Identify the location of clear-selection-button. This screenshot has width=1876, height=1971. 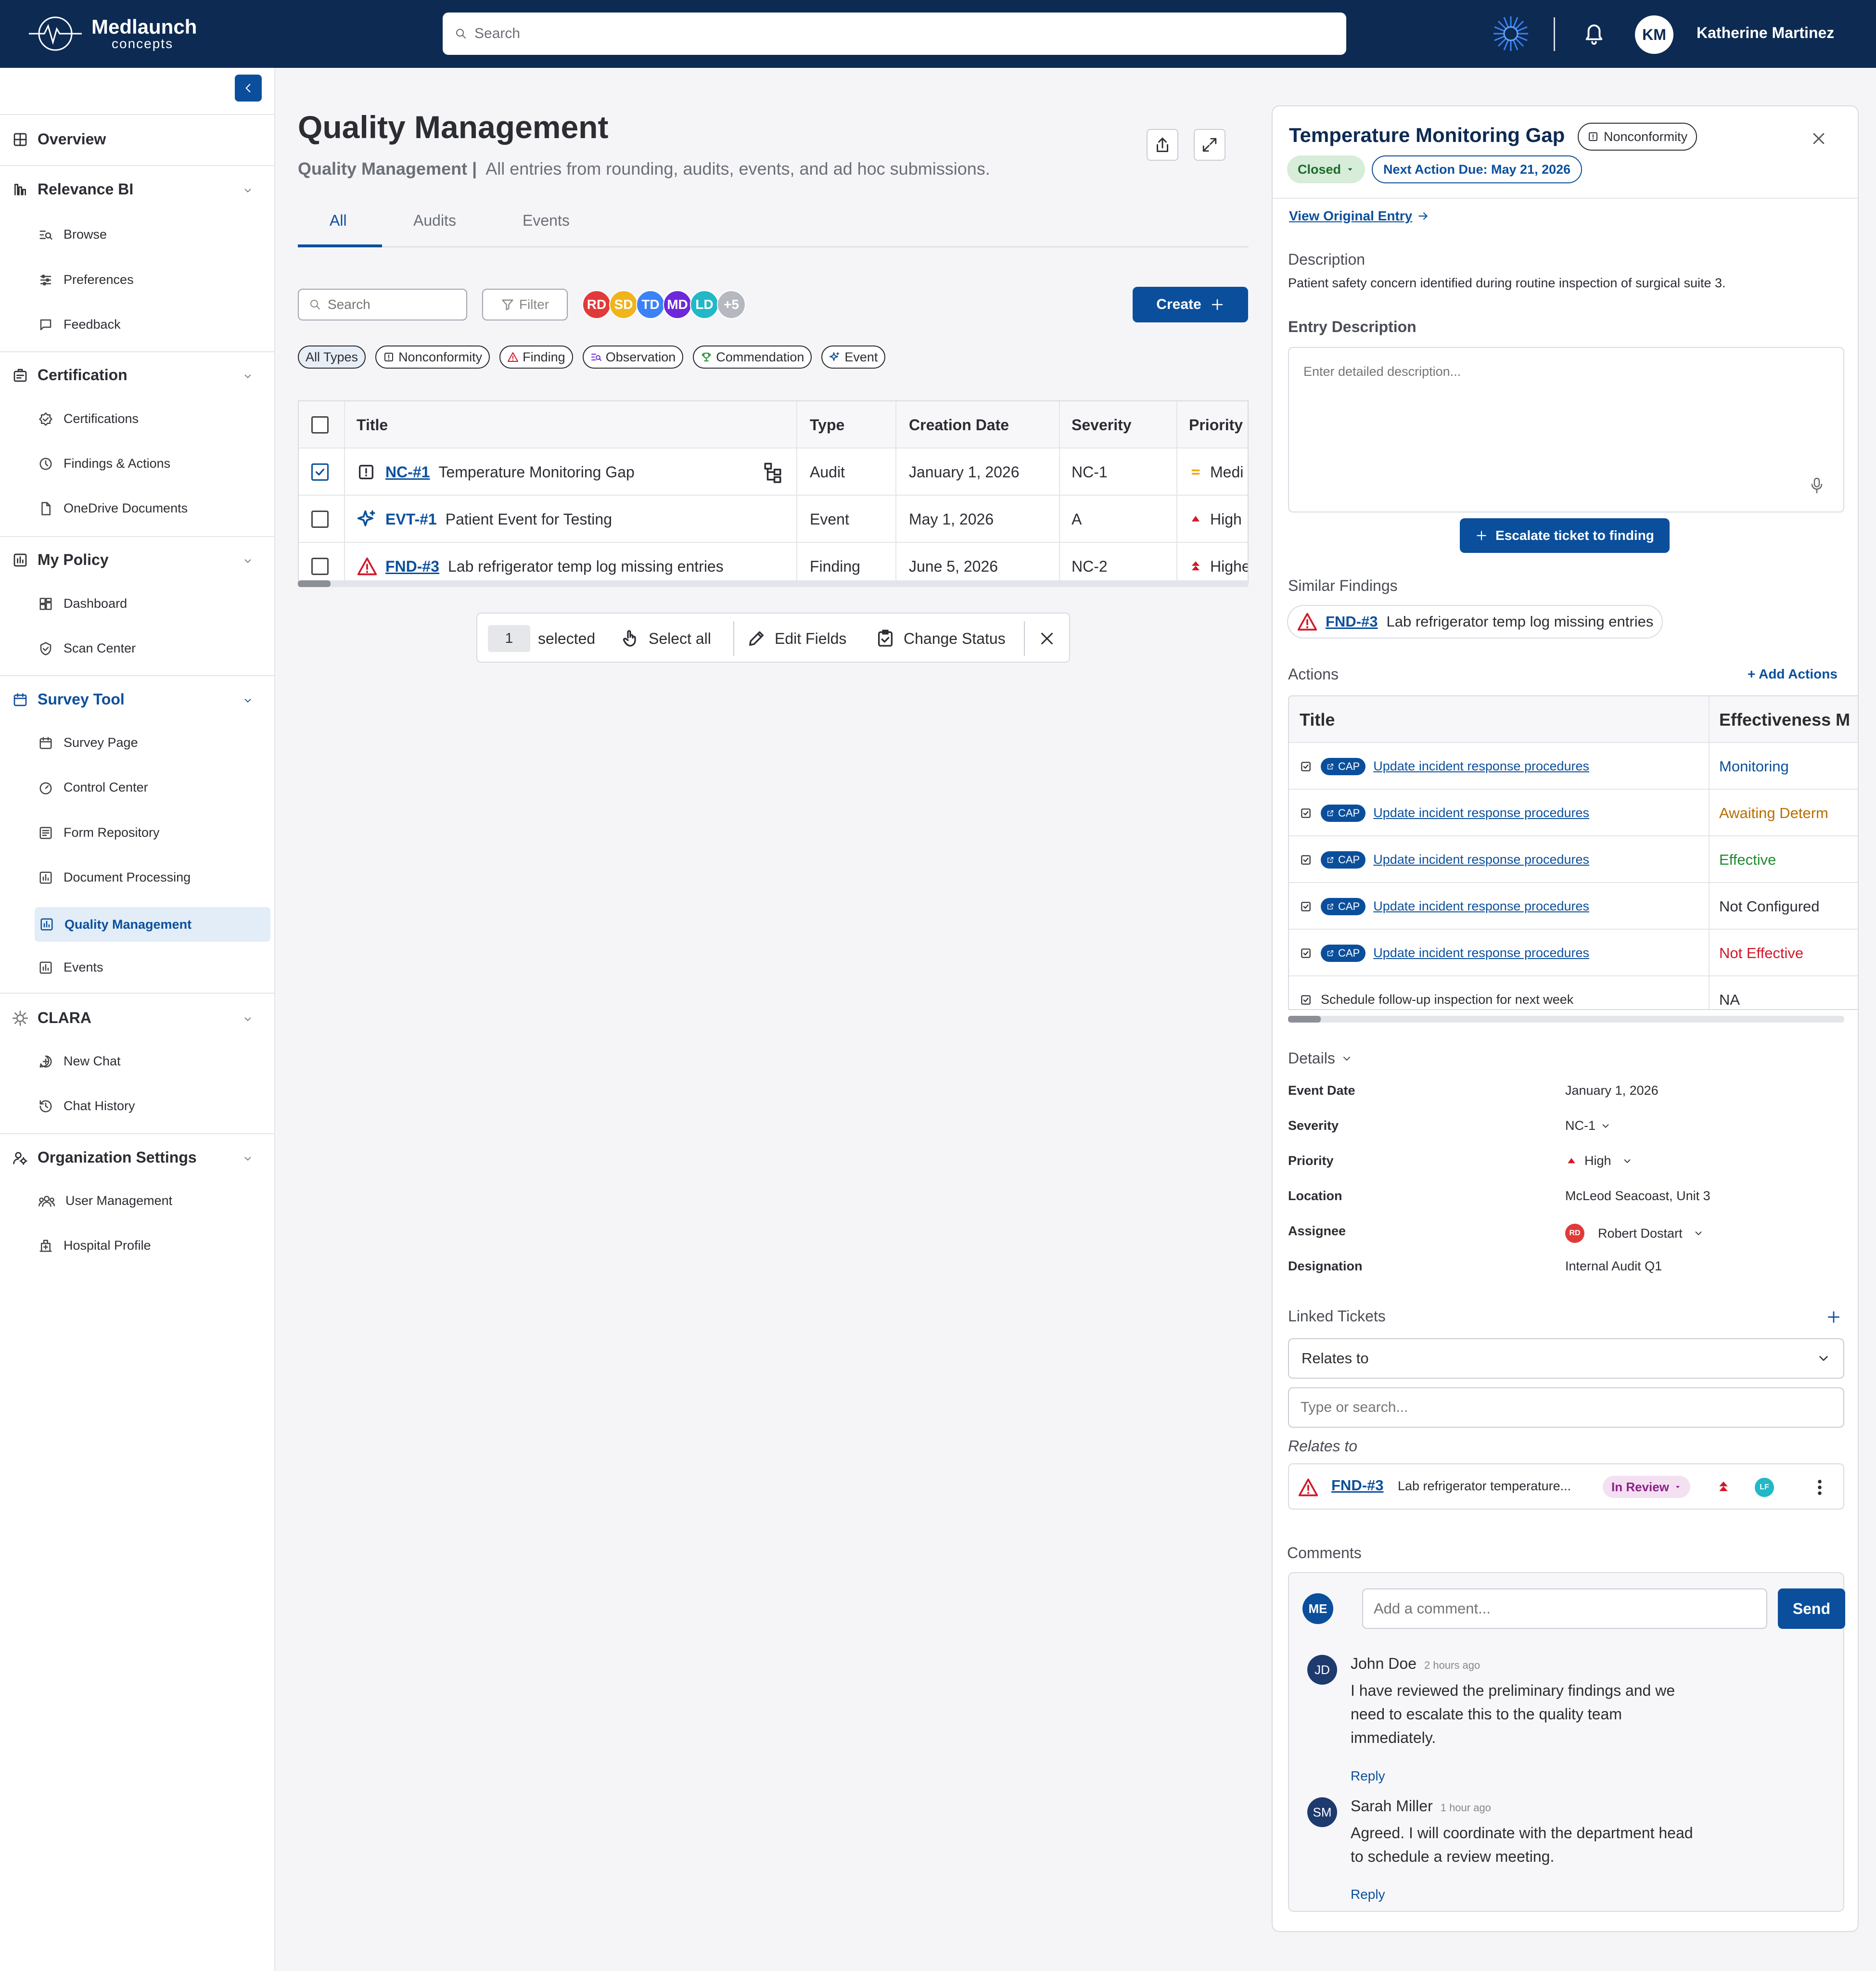
(1051, 639).